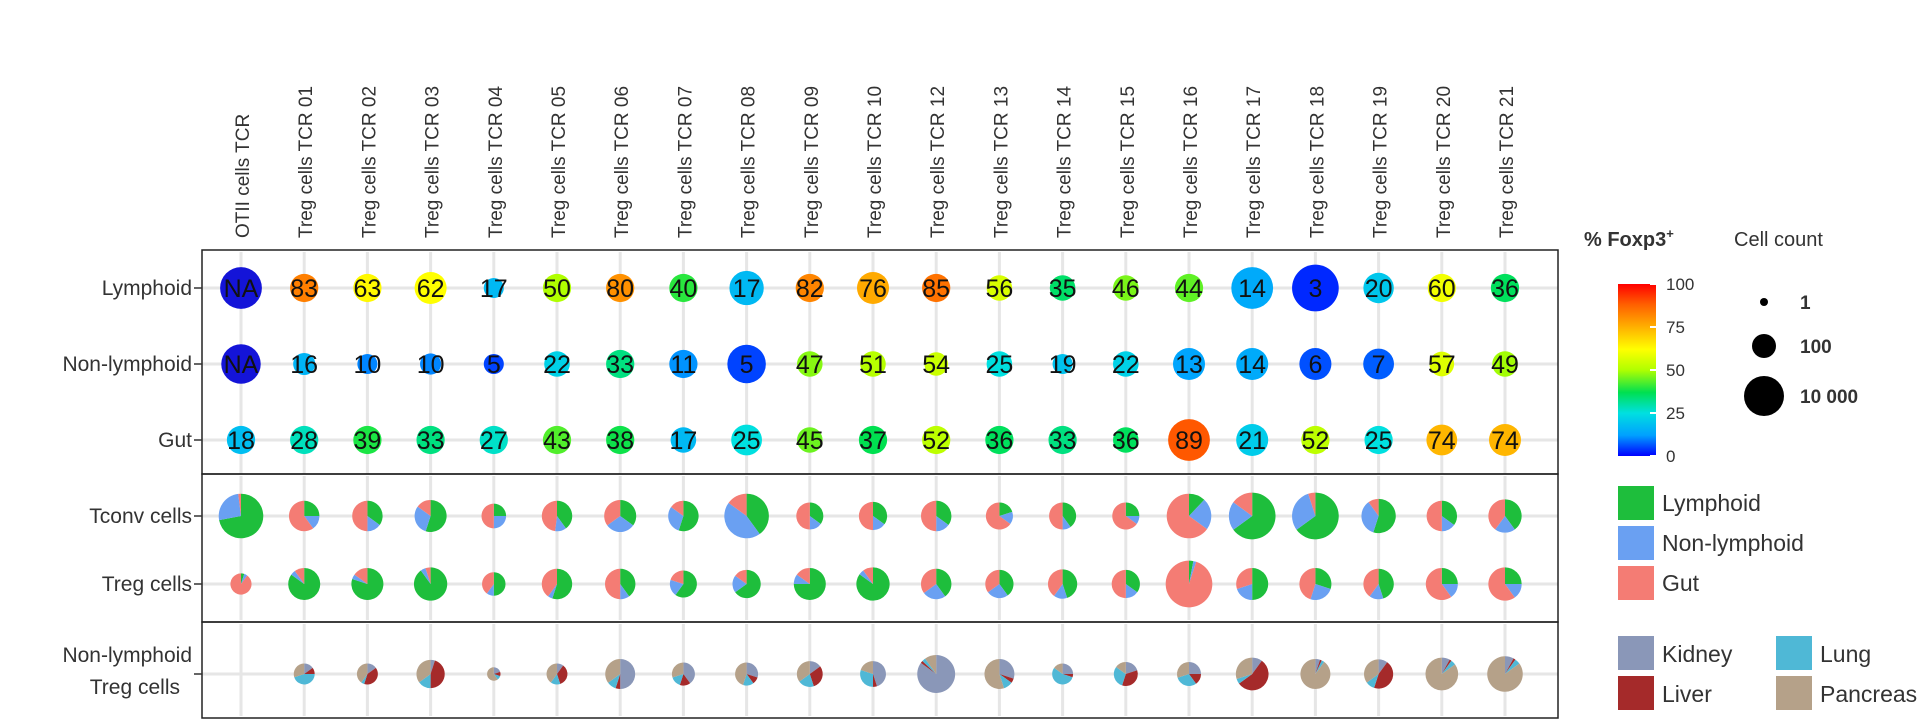 The image size is (1920, 725). Describe the element at coordinates (747, 365) in the screenshot. I see `foxp3-value-label: 5` at that location.